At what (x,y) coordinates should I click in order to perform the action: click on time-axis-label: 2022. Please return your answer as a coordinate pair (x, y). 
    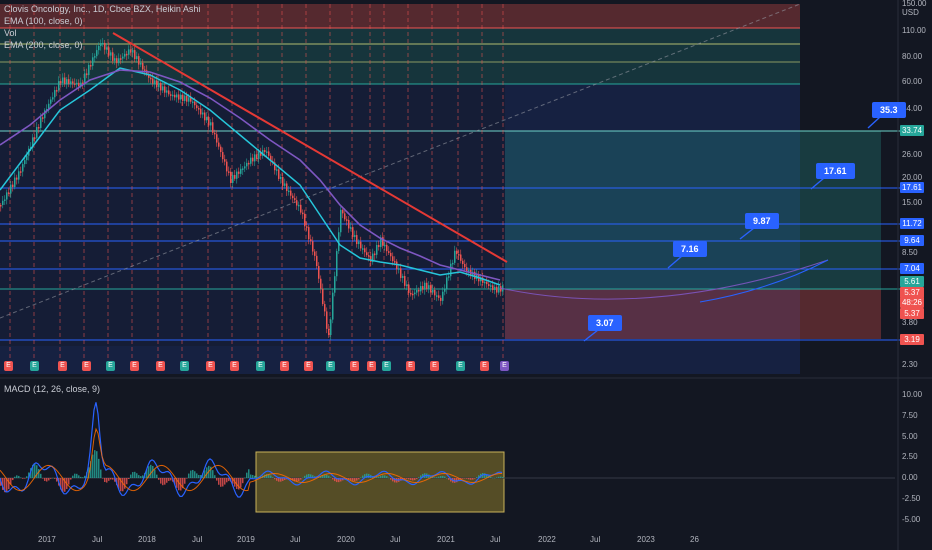
    Looking at the image, I should click on (547, 539).